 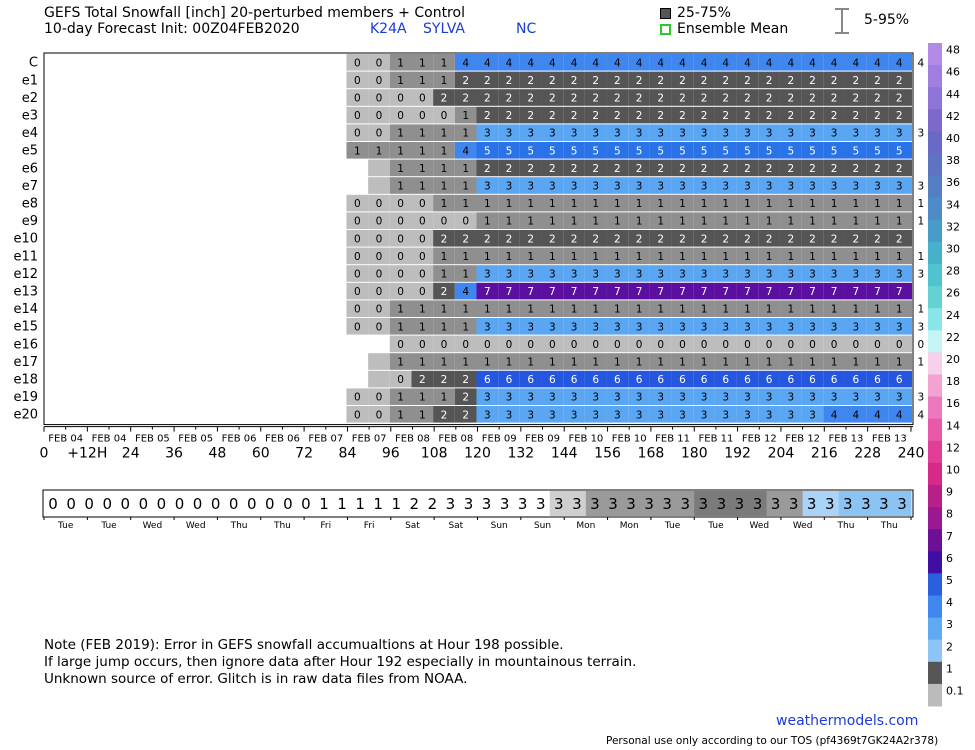 I want to click on member-label: e10, so click(x=25, y=239).